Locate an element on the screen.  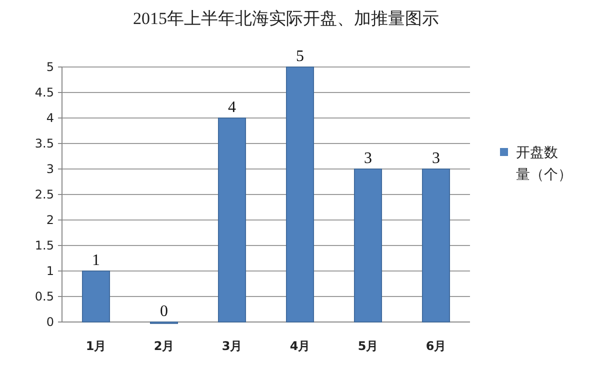
y-tick-label: 3.5 is located at coordinates (44, 143).